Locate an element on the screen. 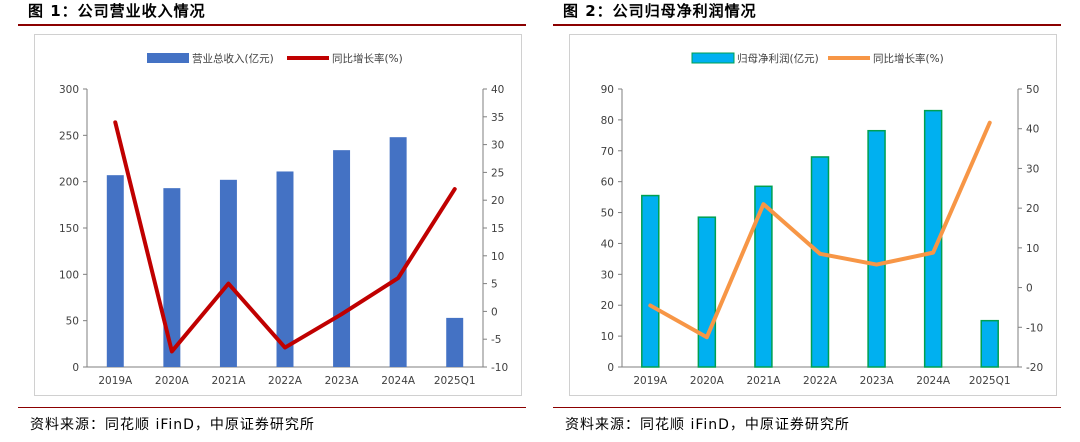 Image resolution: width=1080 pixels, height=442 pixels. left-tick-label: 30 is located at coordinates (607, 275).